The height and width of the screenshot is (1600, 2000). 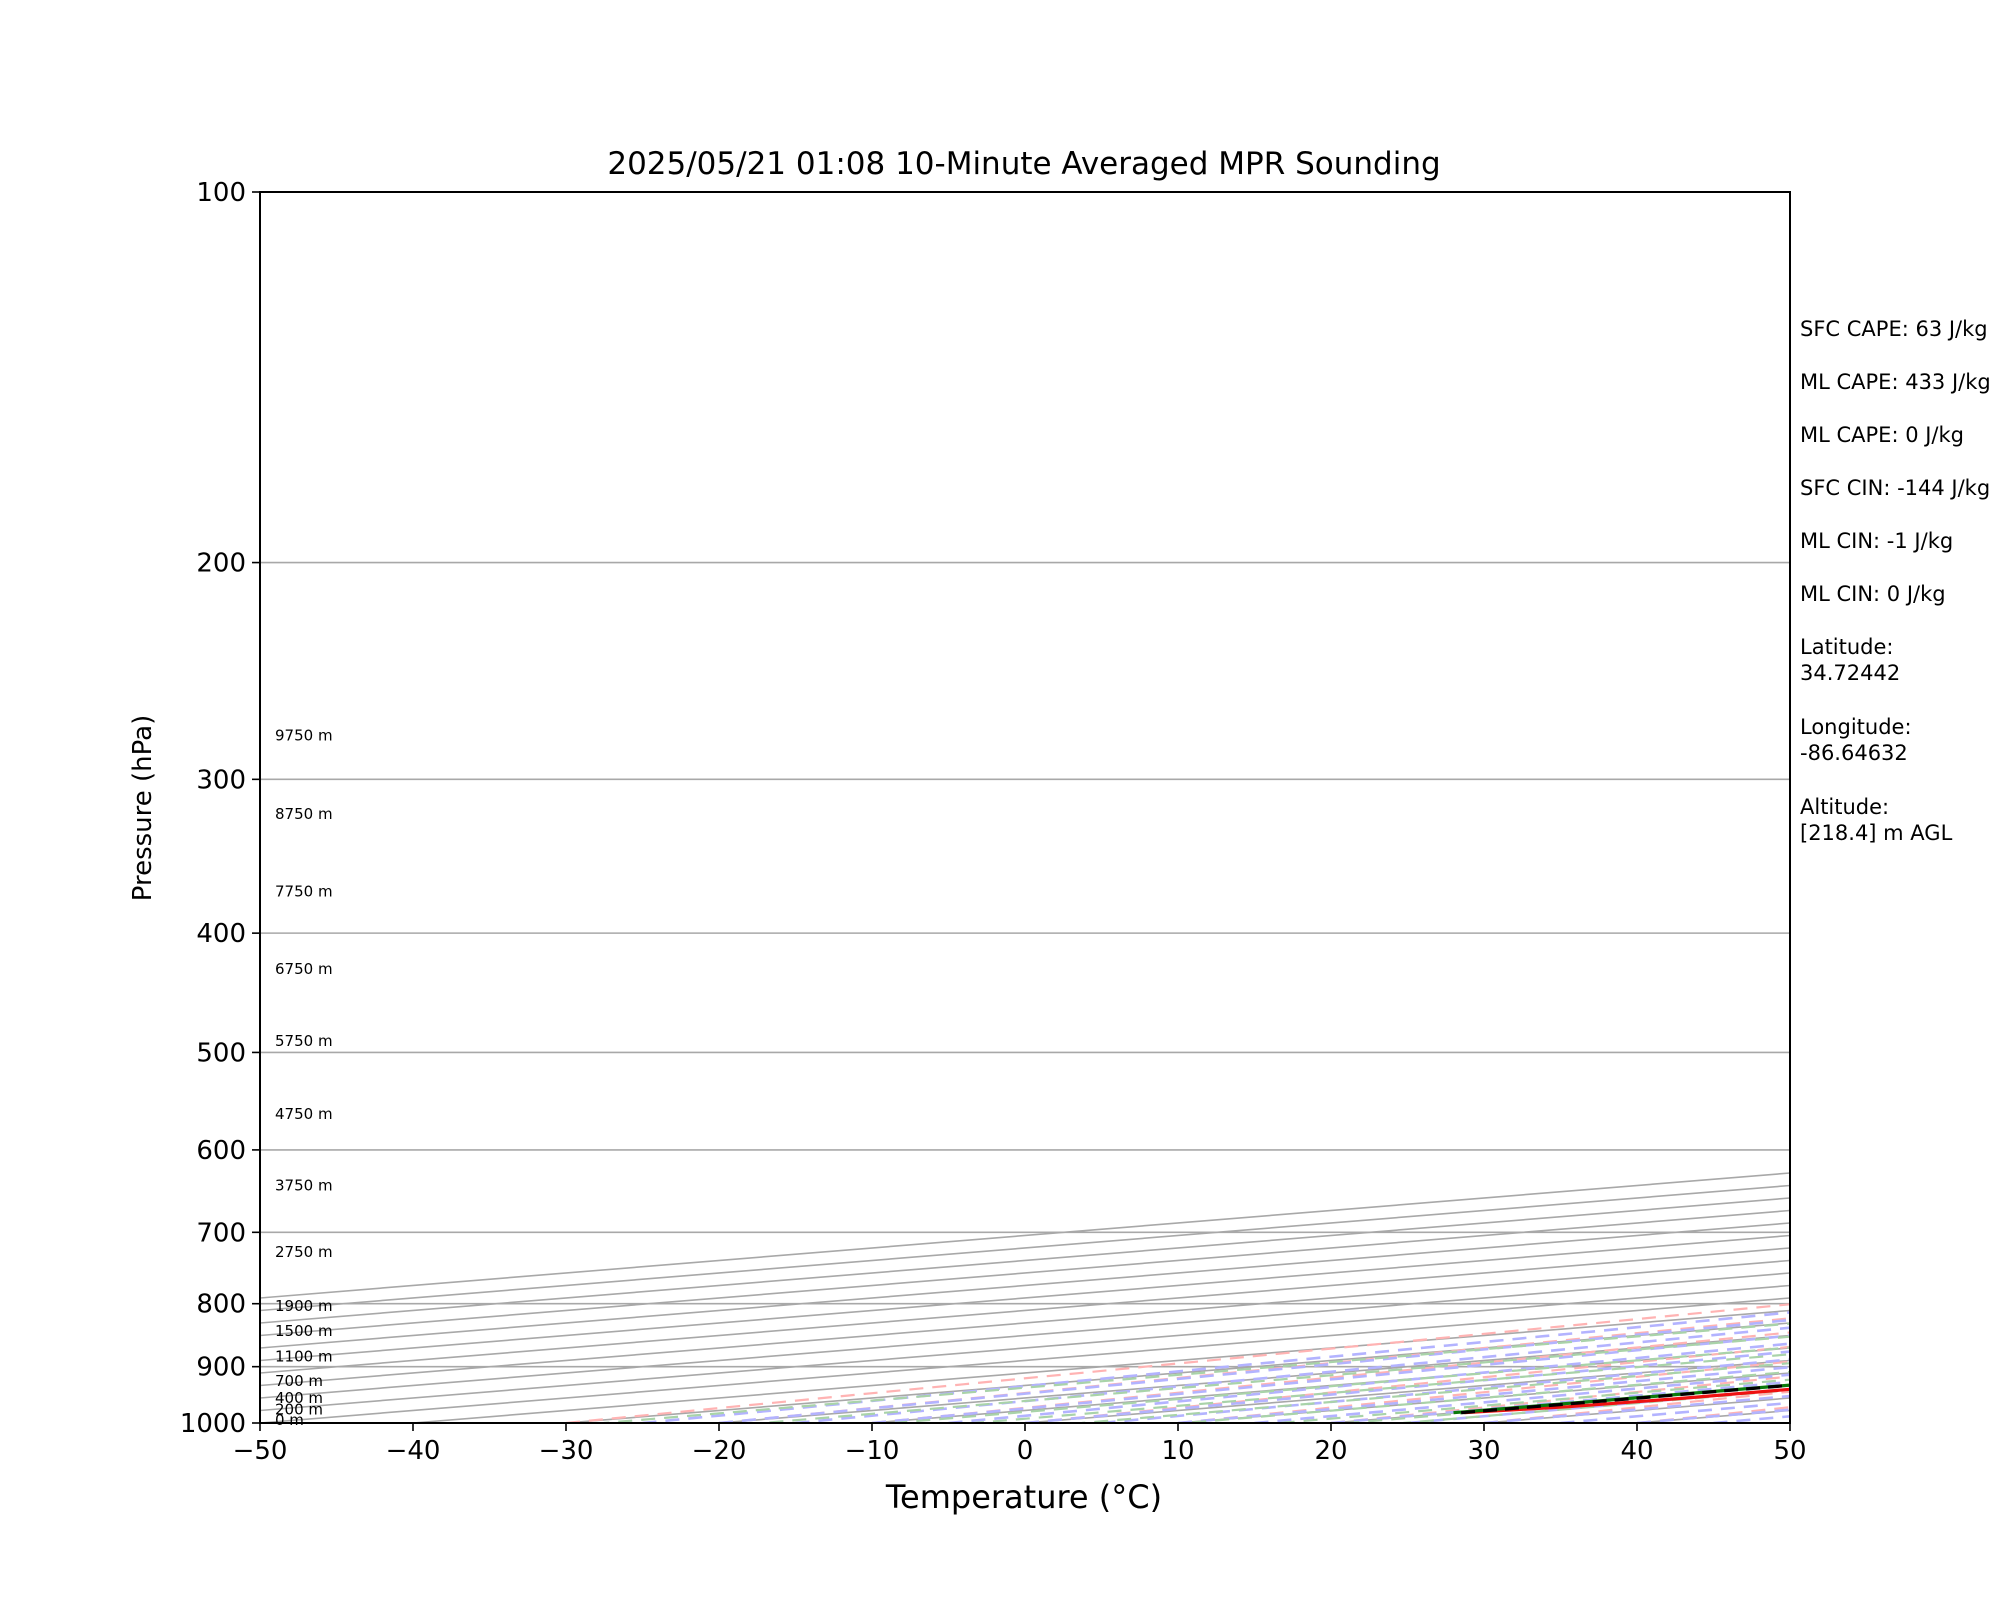 I want to click on height-label: 9750 m, so click(x=304, y=736).